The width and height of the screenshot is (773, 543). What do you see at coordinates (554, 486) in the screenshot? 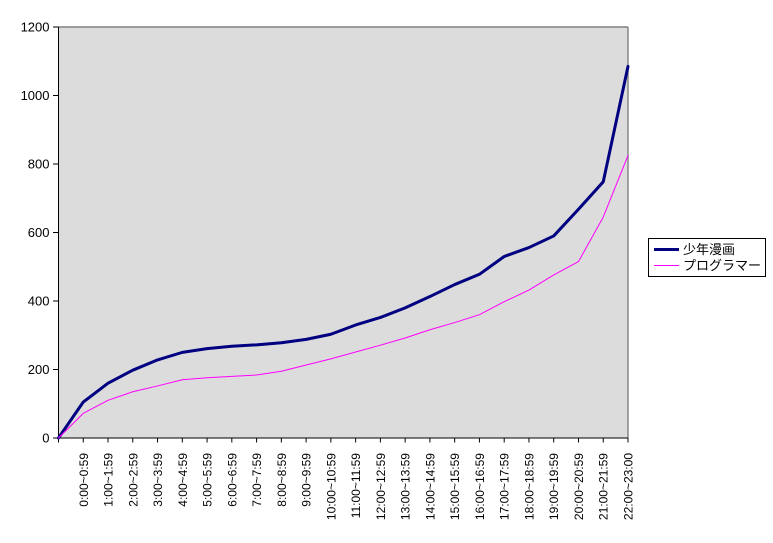
I see `x-axis-label: 19:00~19:59` at bounding box center [554, 486].